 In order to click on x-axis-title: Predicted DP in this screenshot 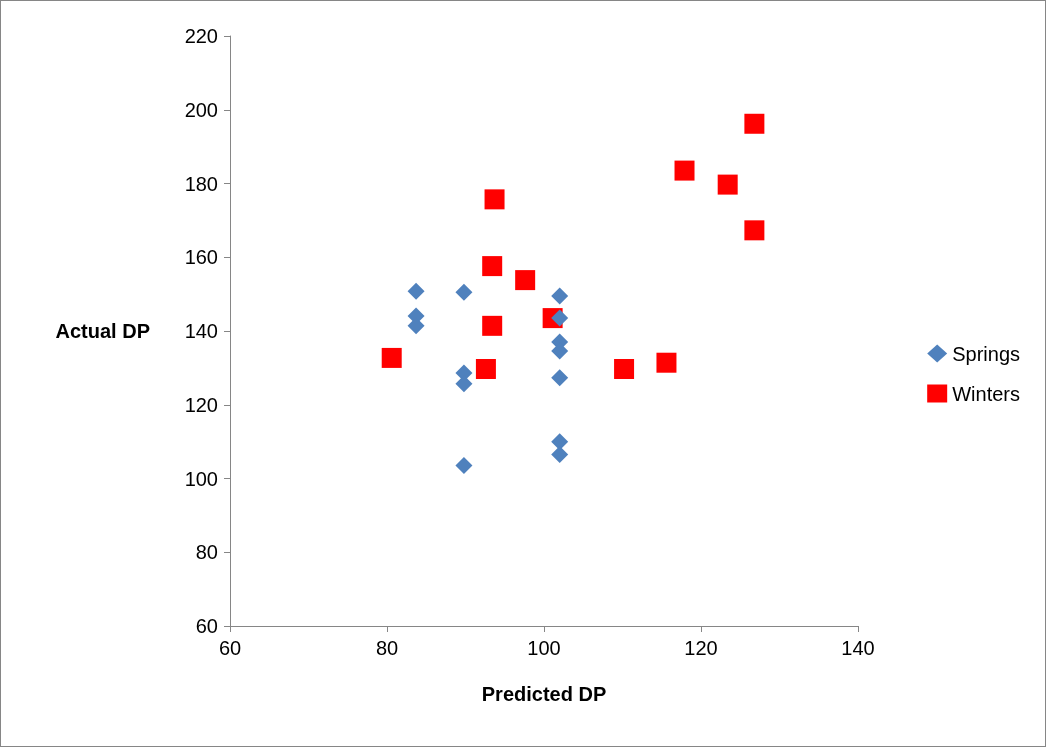, I will do `click(544, 694)`.